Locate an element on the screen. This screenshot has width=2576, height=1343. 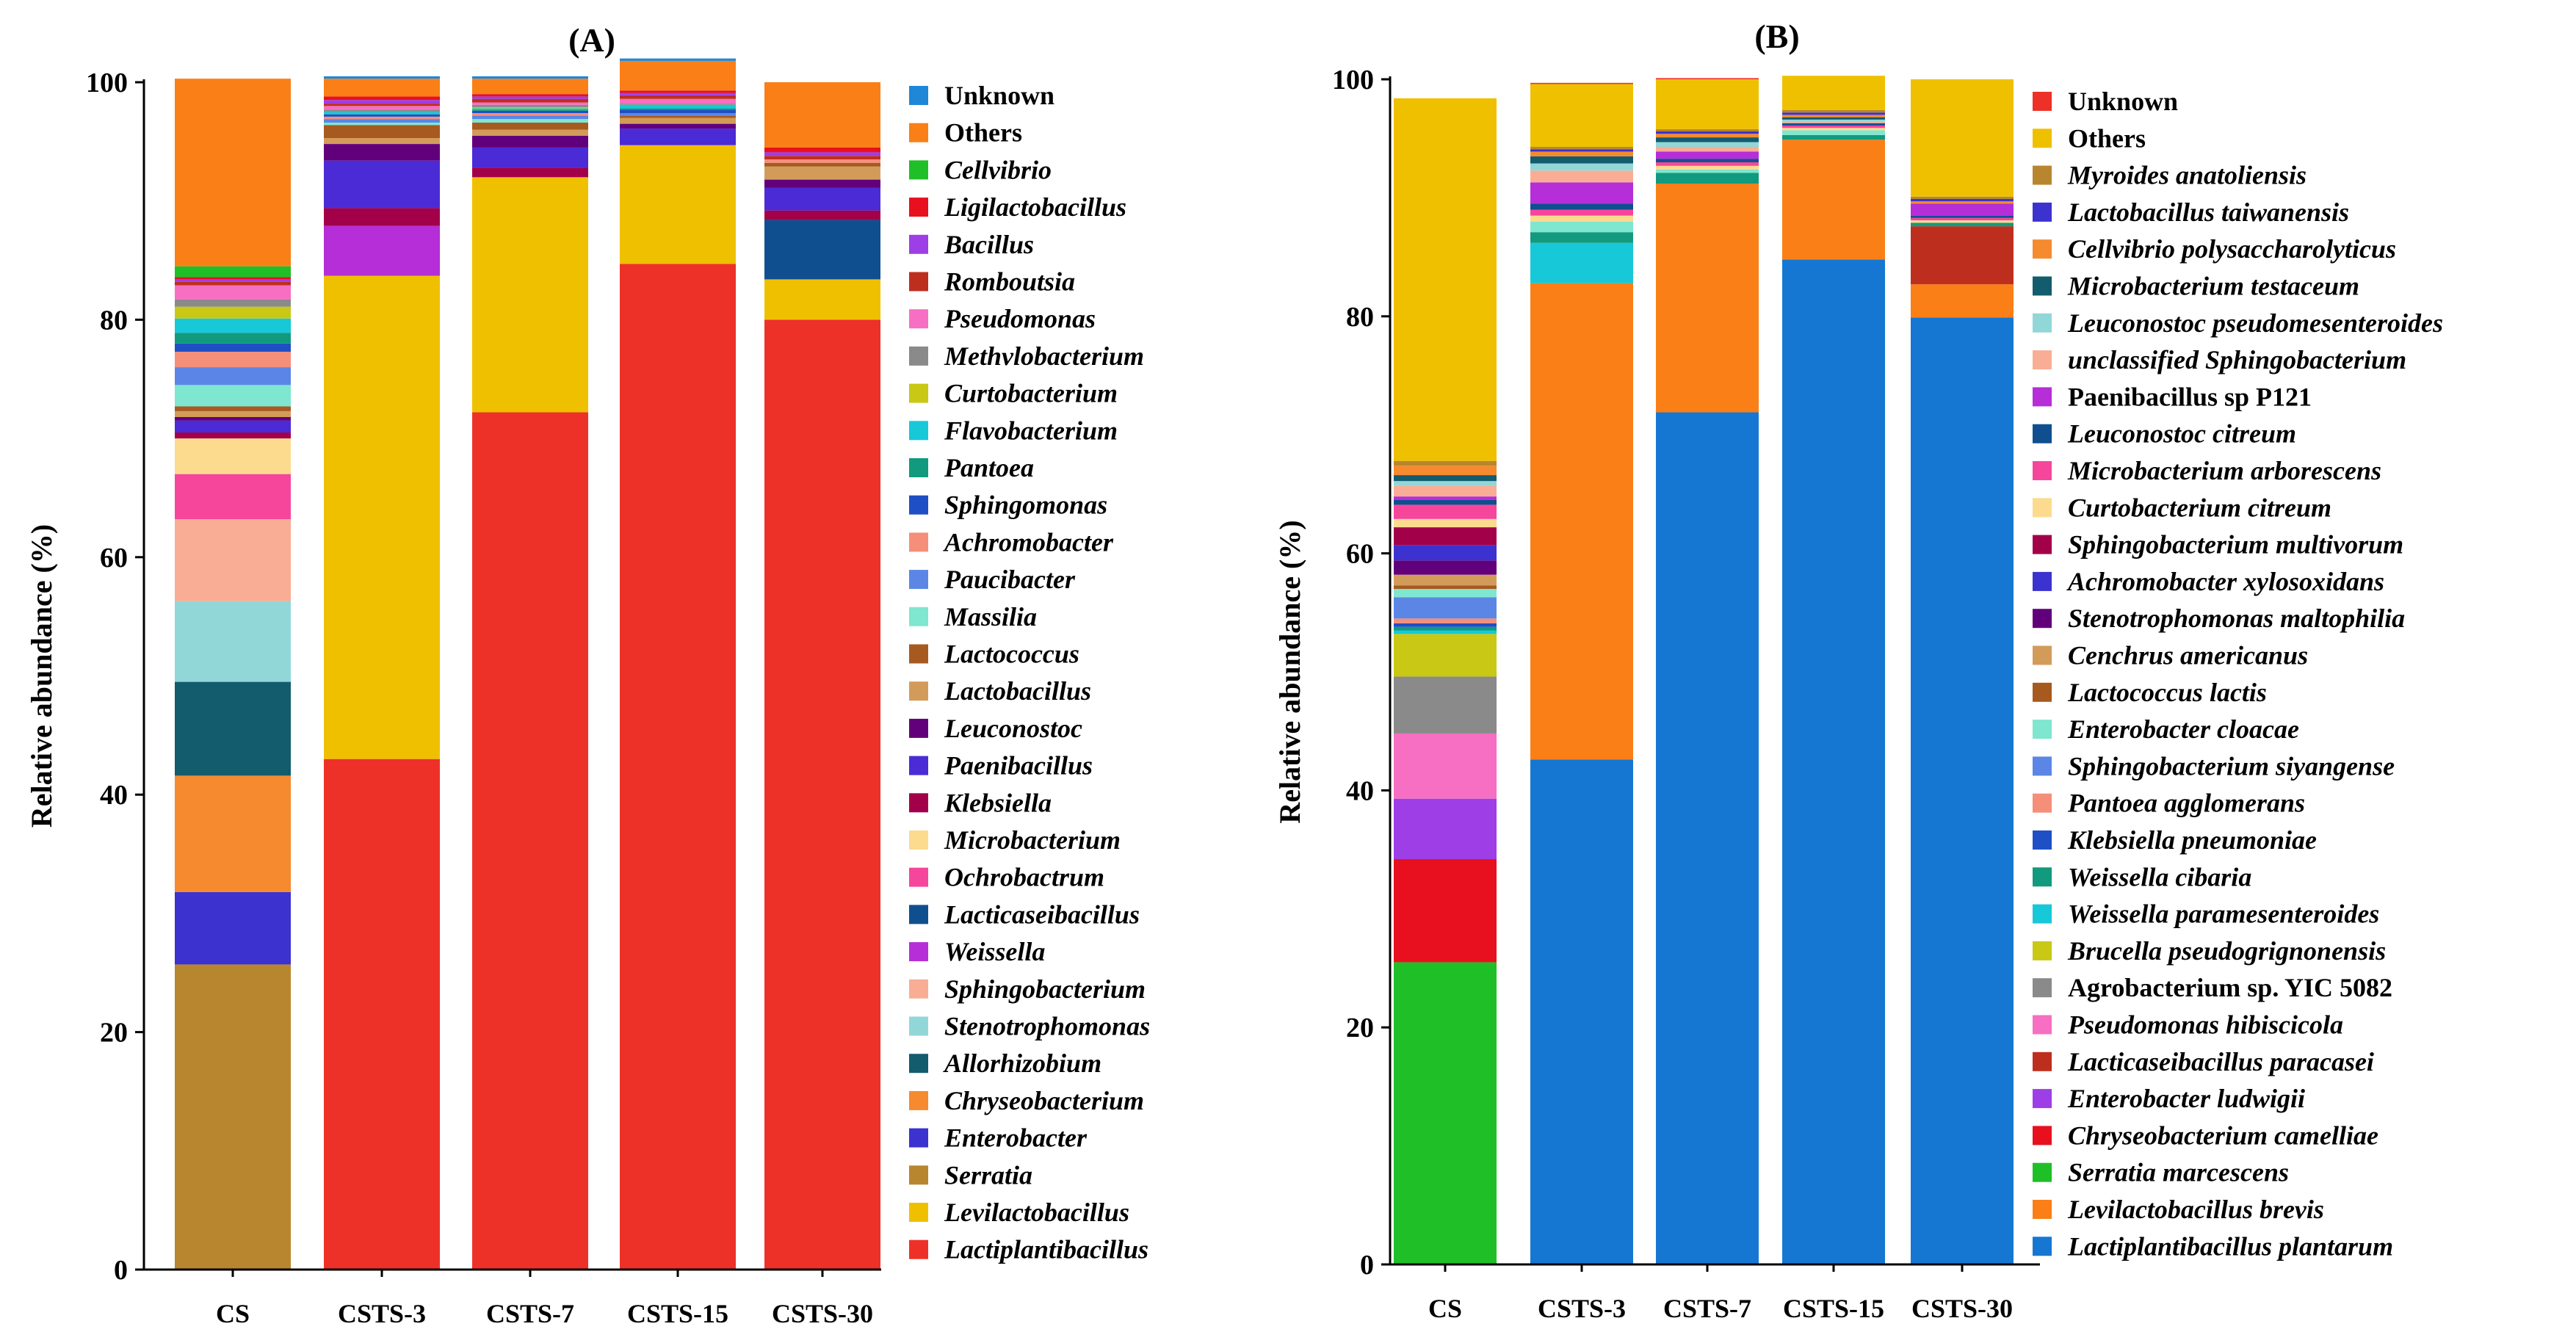
legend-swatch-weissella-cibaria is located at coordinates (2042, 877).